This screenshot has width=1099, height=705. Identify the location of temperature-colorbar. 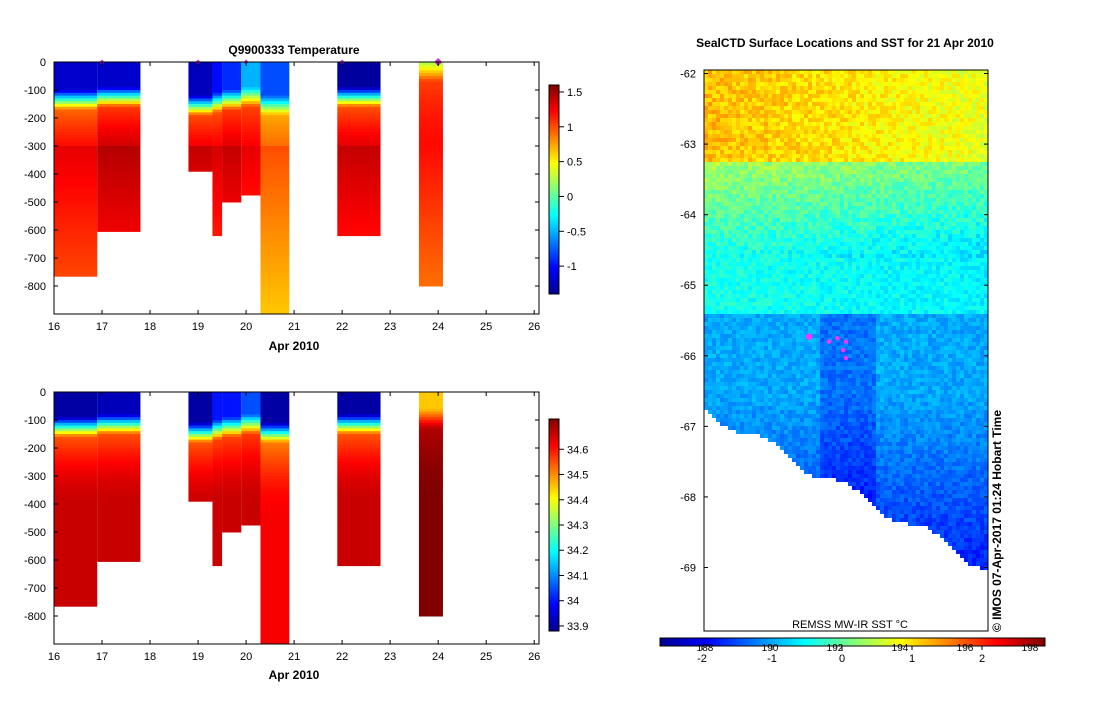
(554, 189).